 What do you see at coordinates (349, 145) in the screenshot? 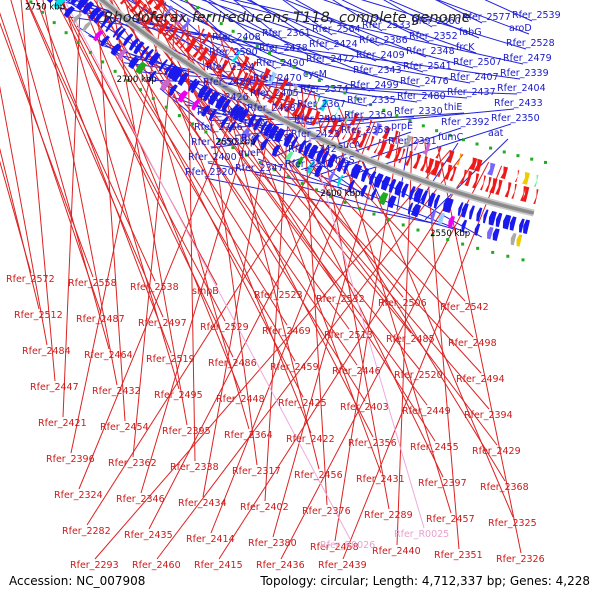
I see `gene-label: sucA` at bounding box center [349, 145].